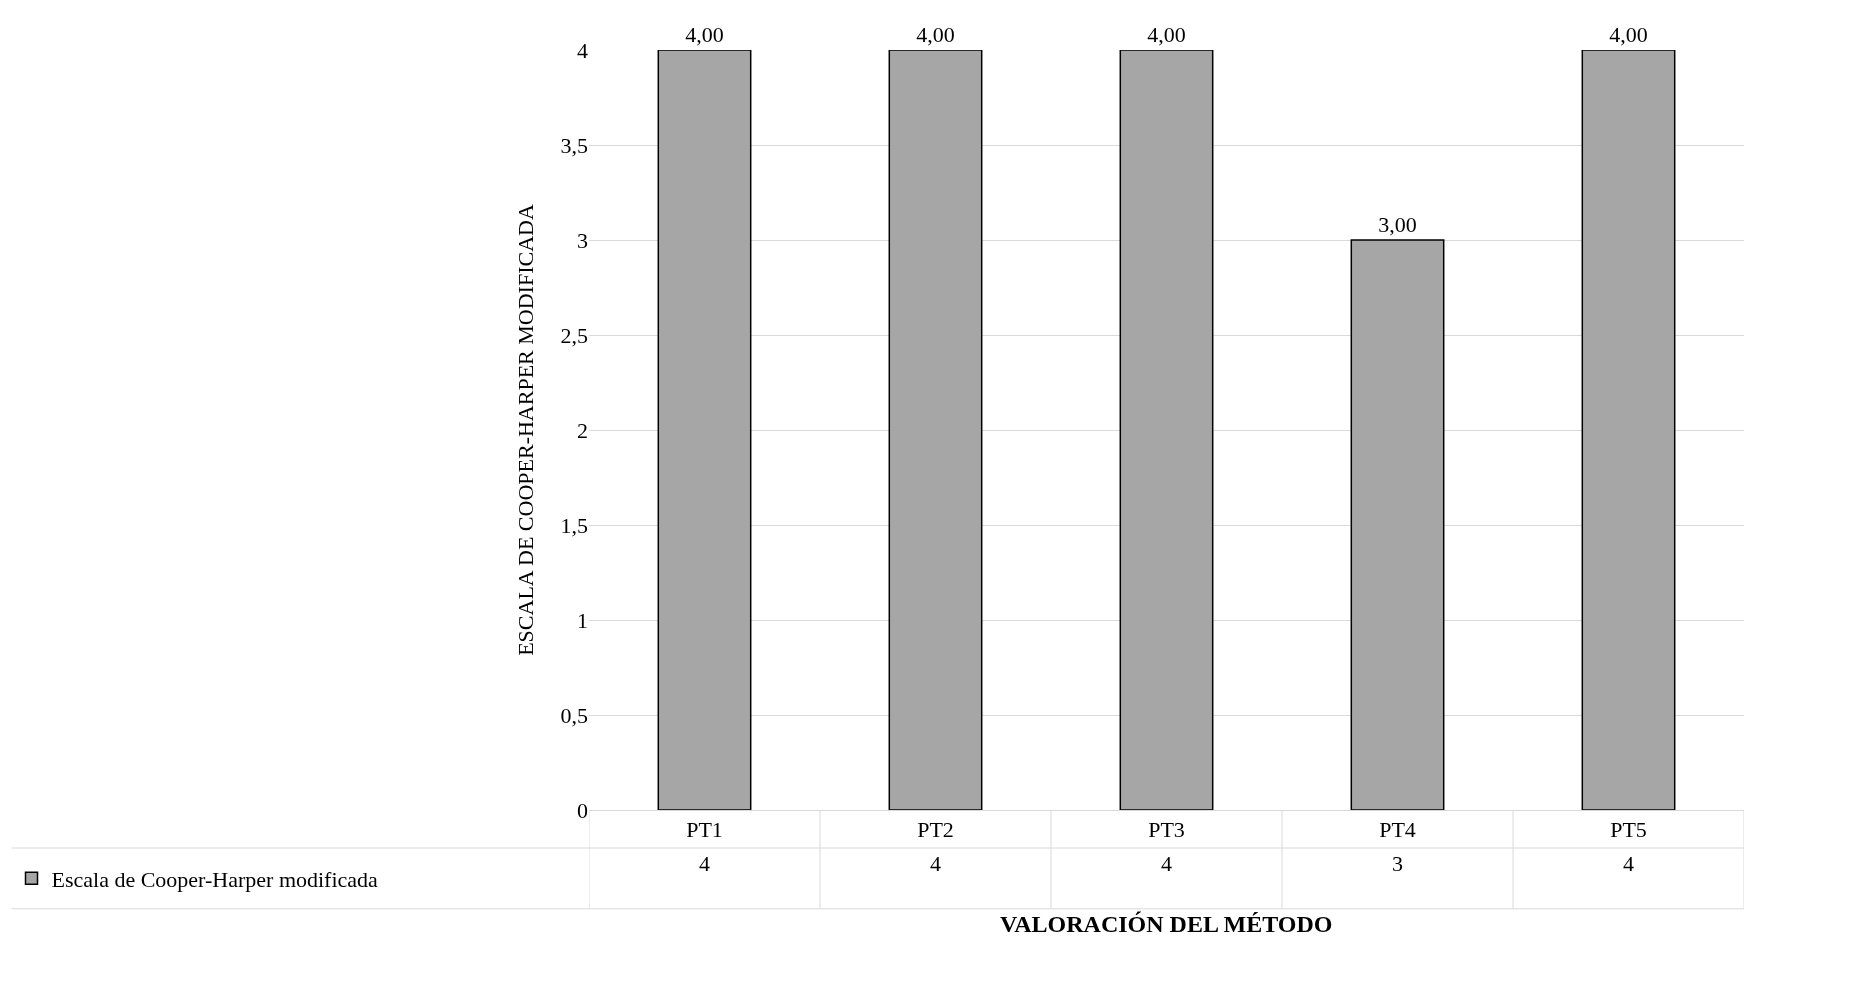 The height and width of the screenshot is (1000, 1874). What do you see at coordinates (1397, 830) in the screenshot?
I see `x-tick-label: PT4` at bounding box center [1397, 830].